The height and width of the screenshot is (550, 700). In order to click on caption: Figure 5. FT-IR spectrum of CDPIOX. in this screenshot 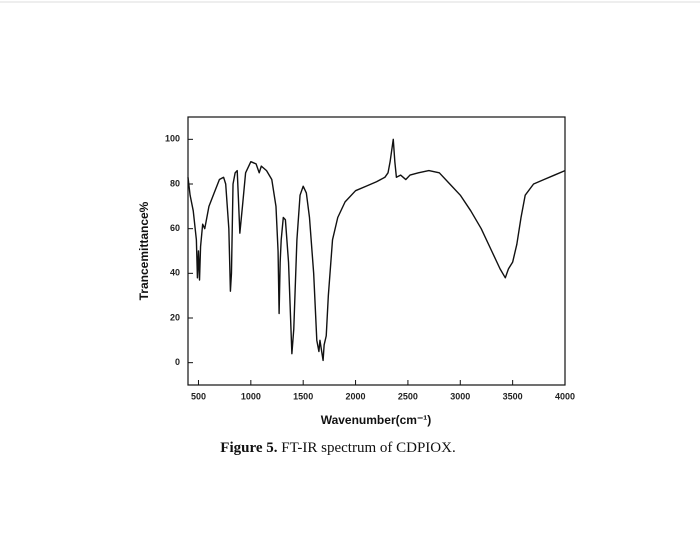, I will do `click(337, 448)`.